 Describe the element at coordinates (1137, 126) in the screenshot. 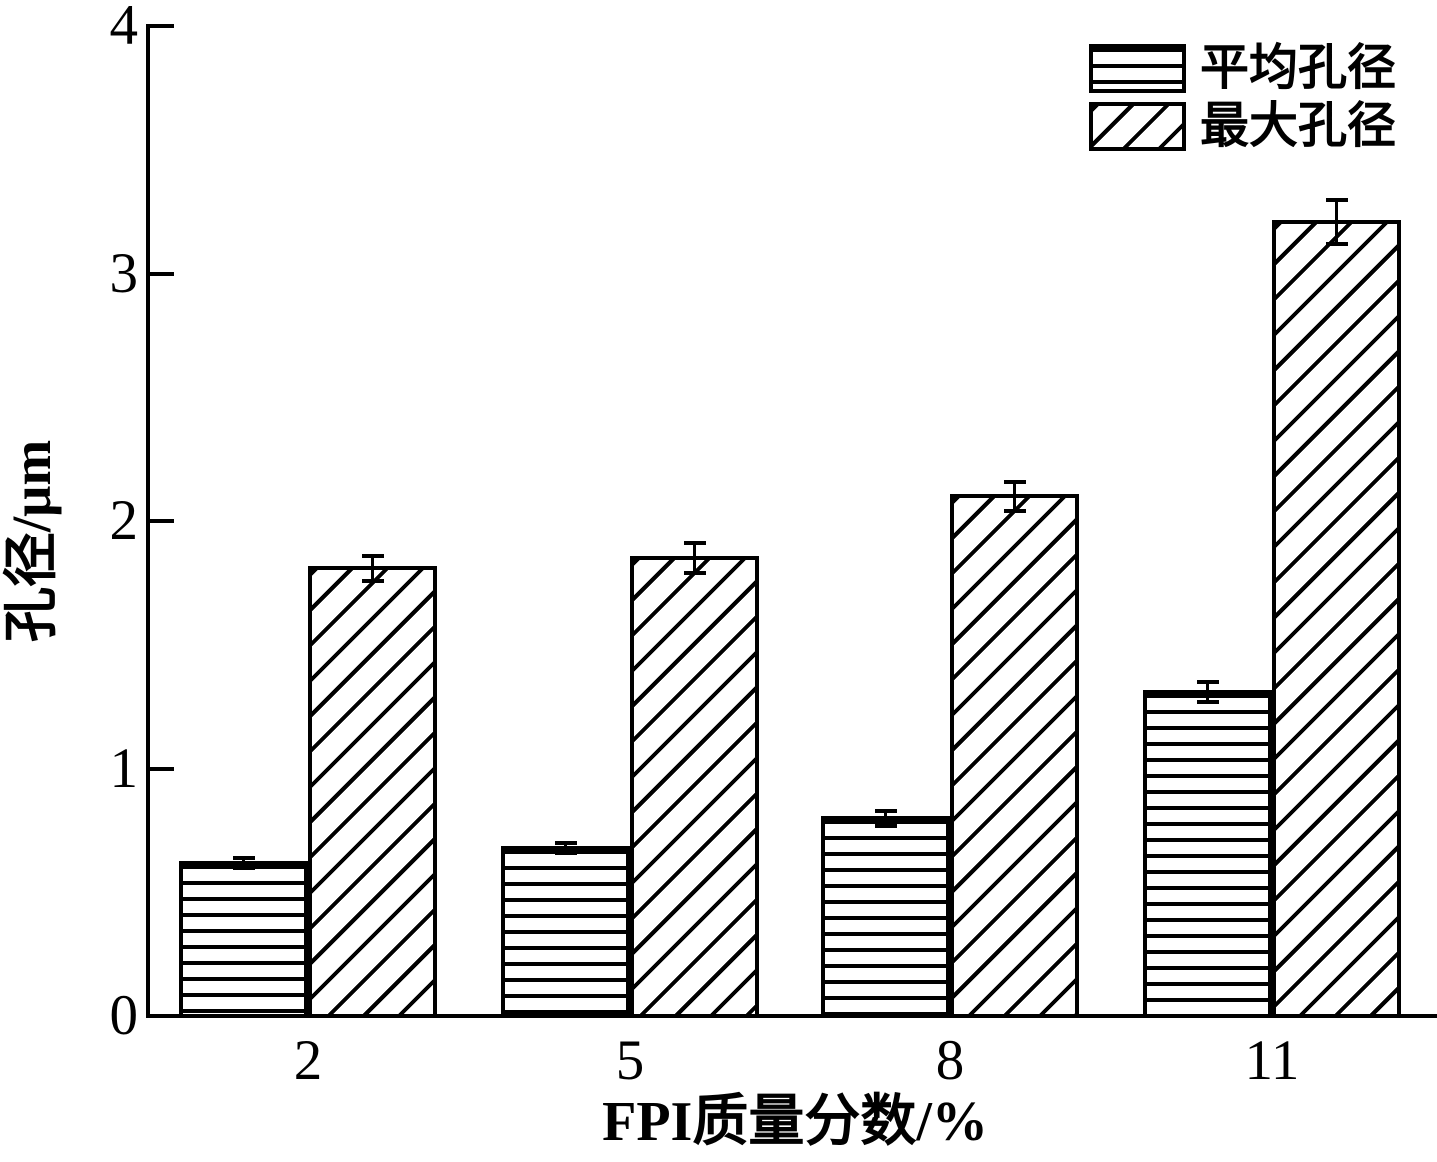

I see `legend-swatch-diagonal-hatch` at that location.